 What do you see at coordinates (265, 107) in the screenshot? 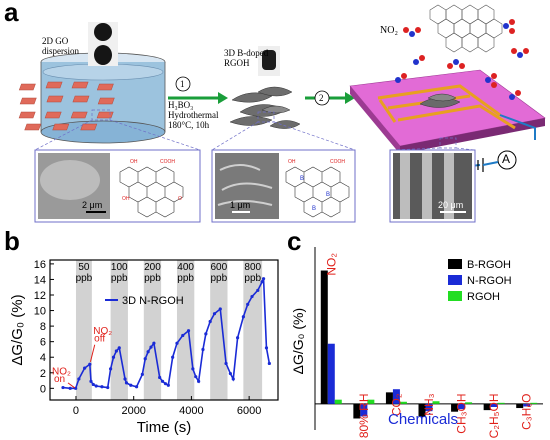
I see `rgoh-structure` at bounding box center [265, 107].